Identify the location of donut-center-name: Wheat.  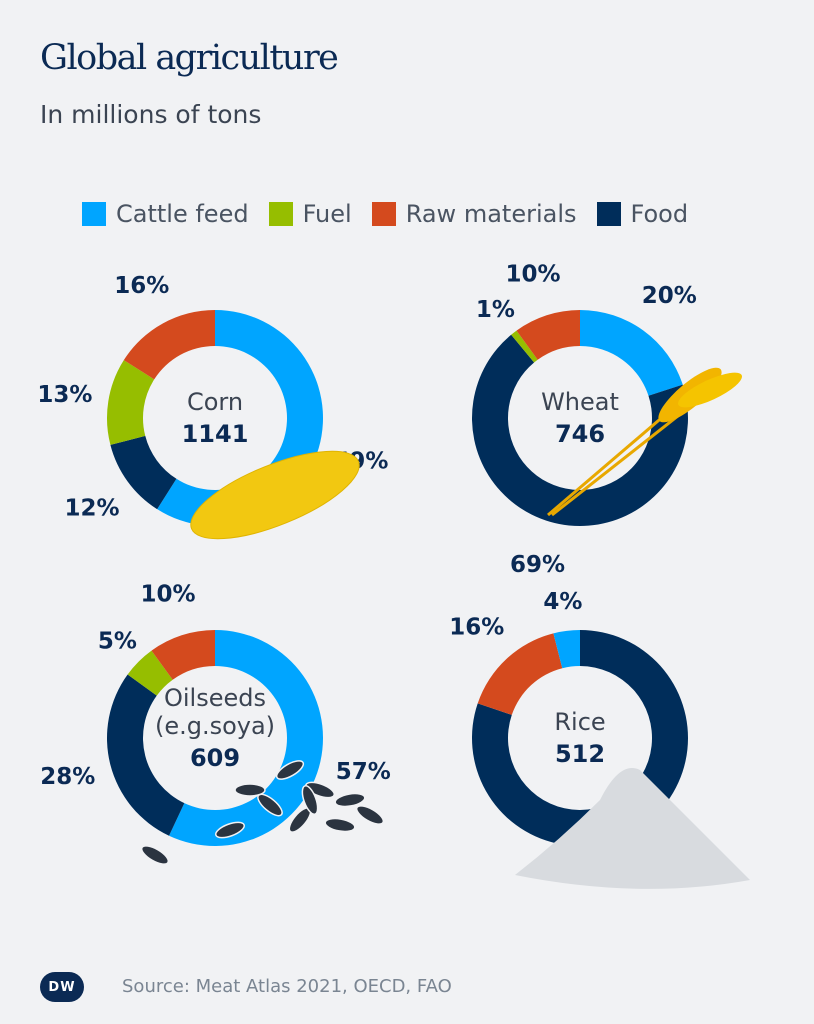
(580, 402).